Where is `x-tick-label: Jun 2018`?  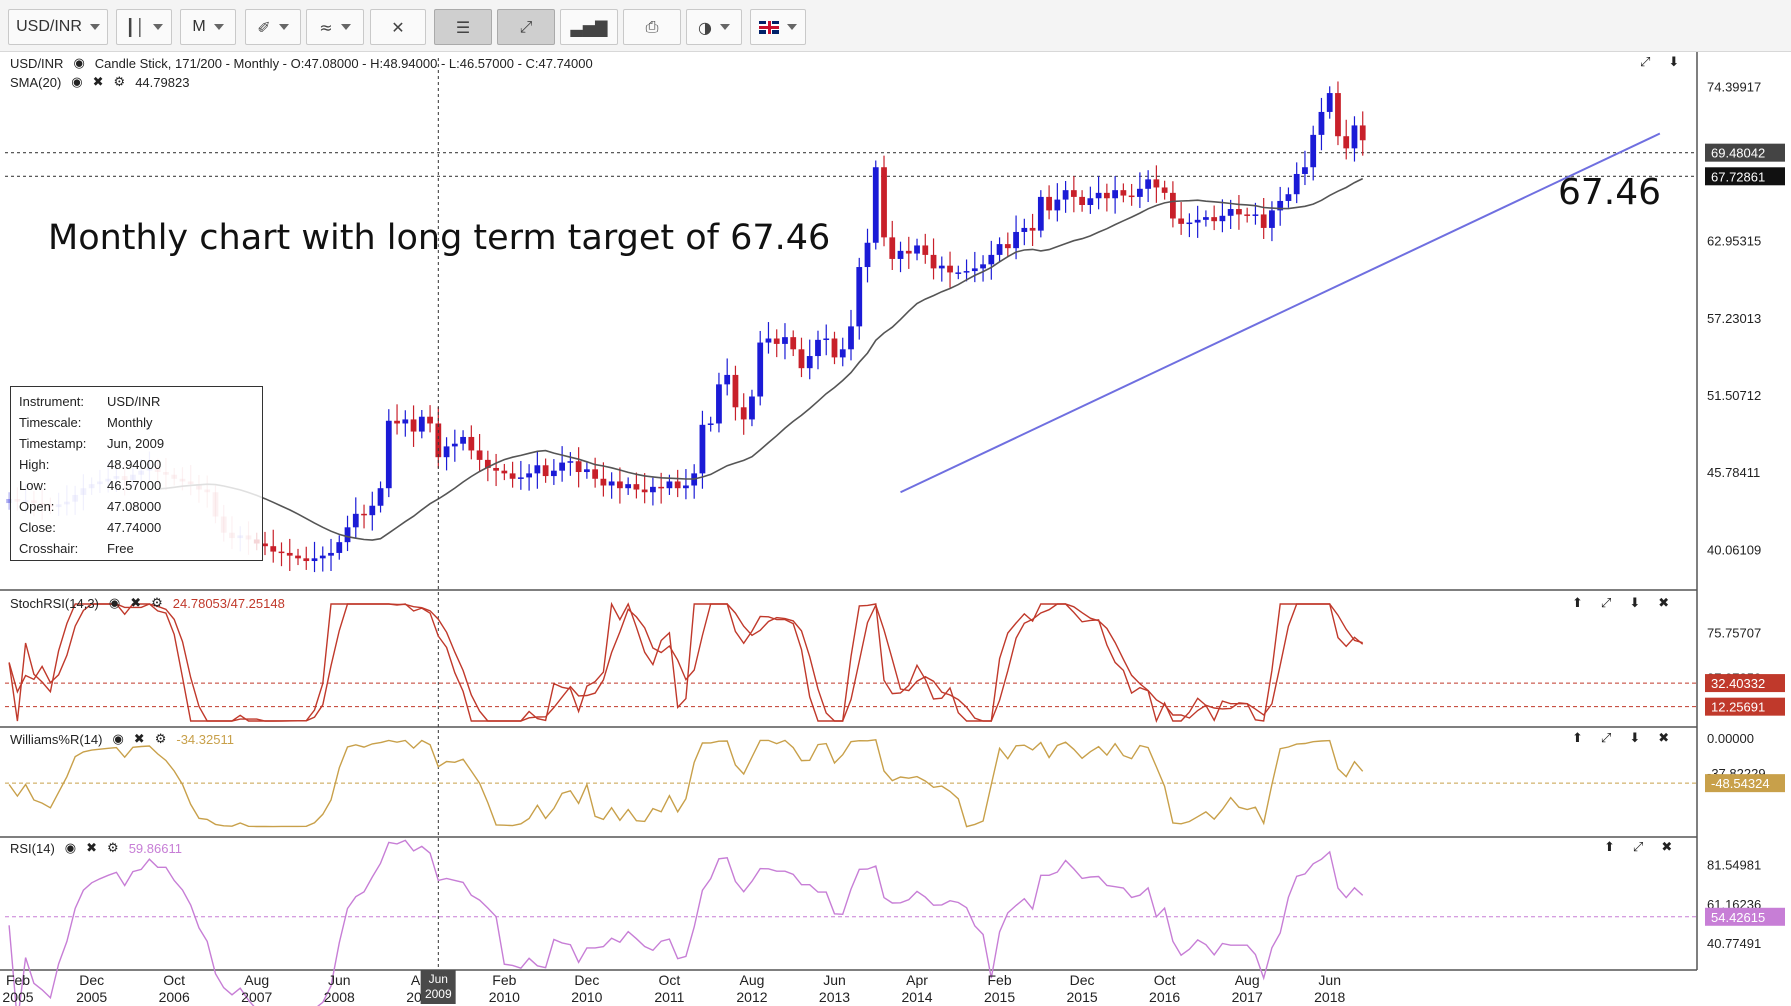
x-tick-label: Jun 2018 is located at coordinates (1329, 989).